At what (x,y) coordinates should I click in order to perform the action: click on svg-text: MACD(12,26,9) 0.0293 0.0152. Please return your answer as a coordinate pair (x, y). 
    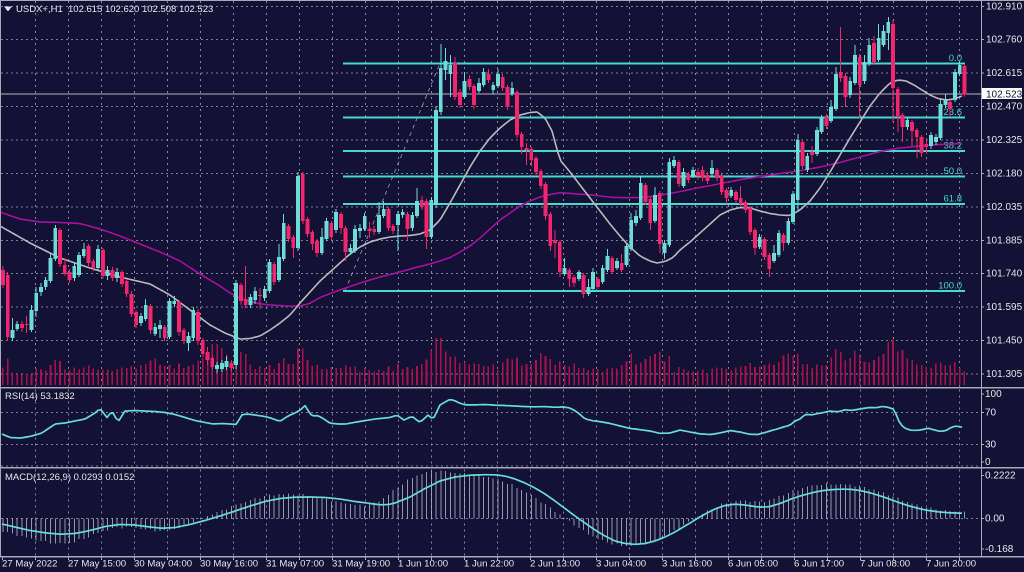
    Looking at the image, I should click on (69, 477).